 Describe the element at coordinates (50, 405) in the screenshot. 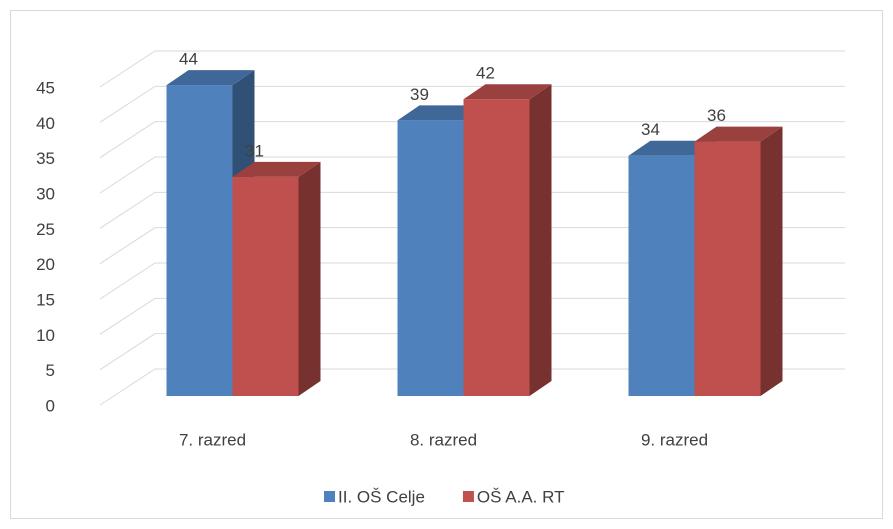

I see `y-tick-label: 0` at that location.